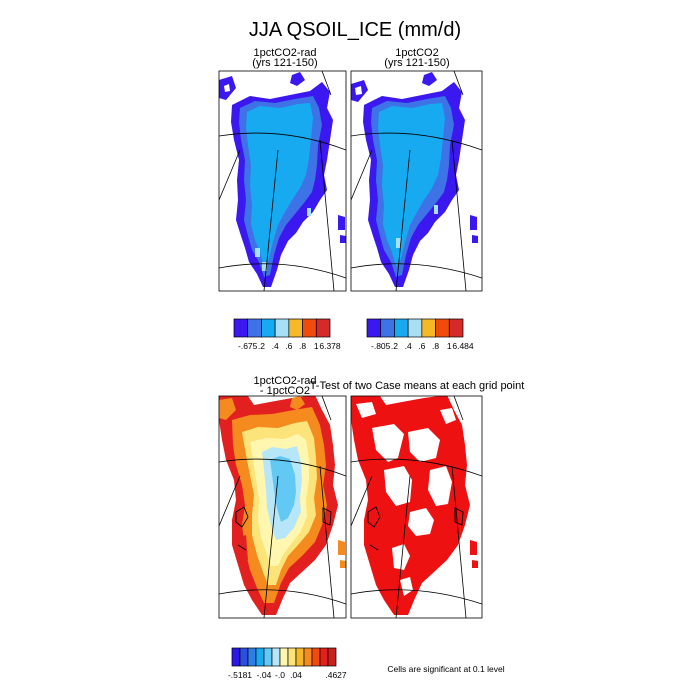  What do you see at coordinates (411, 184) in the screenshot?
I see `panel-2-ice-core` at bounding box center [411, 184].